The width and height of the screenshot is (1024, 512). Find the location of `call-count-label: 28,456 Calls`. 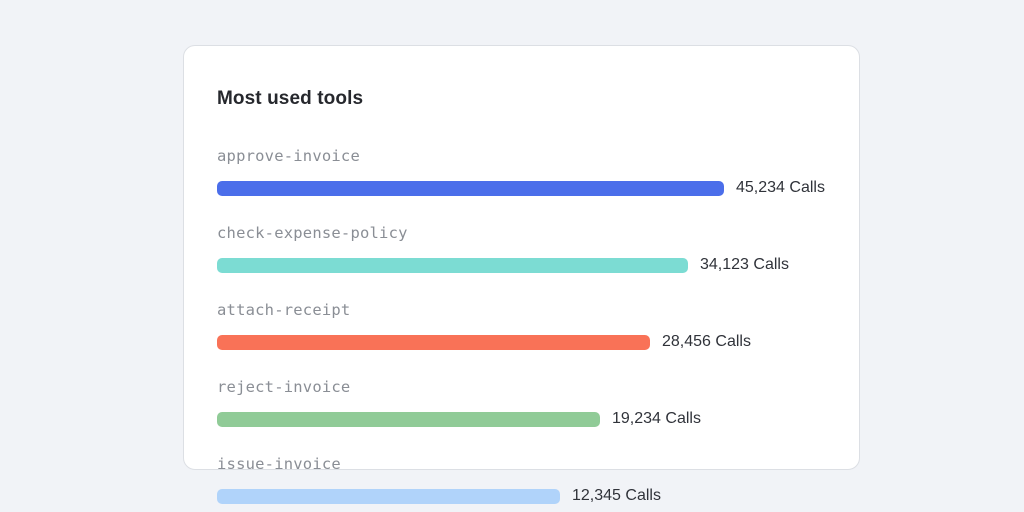

call-count-label: 28,456 Calls is located at coordinates (706, 341).